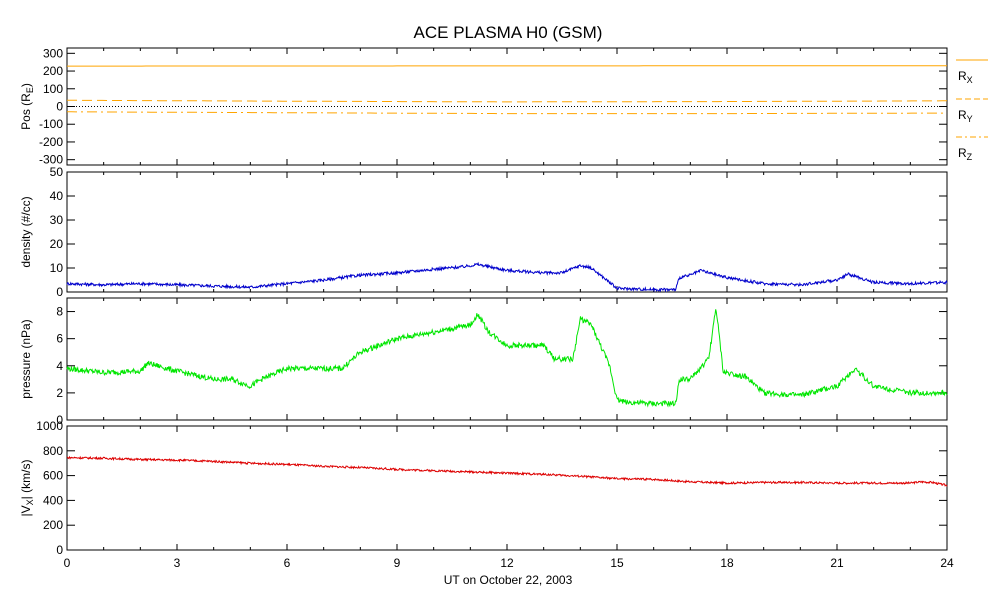 The width and height of the screenshot is (993, 600). I want to click on y-tick-label: 20, so click(57, 244).